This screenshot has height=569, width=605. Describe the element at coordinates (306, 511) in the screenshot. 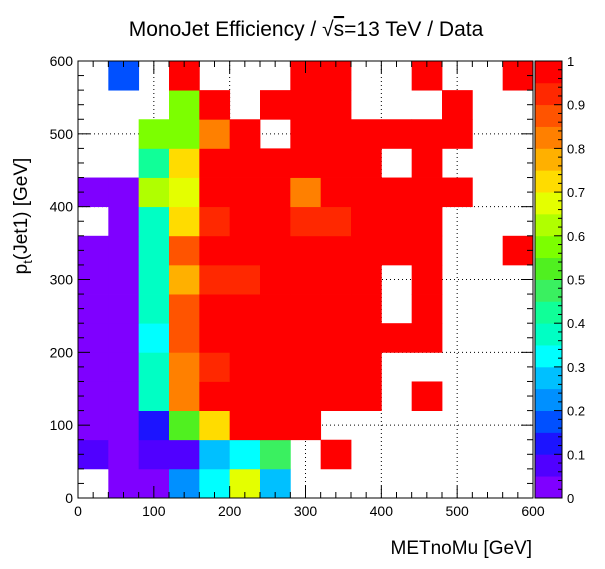

I see `x-tick-label: 300` at that location.